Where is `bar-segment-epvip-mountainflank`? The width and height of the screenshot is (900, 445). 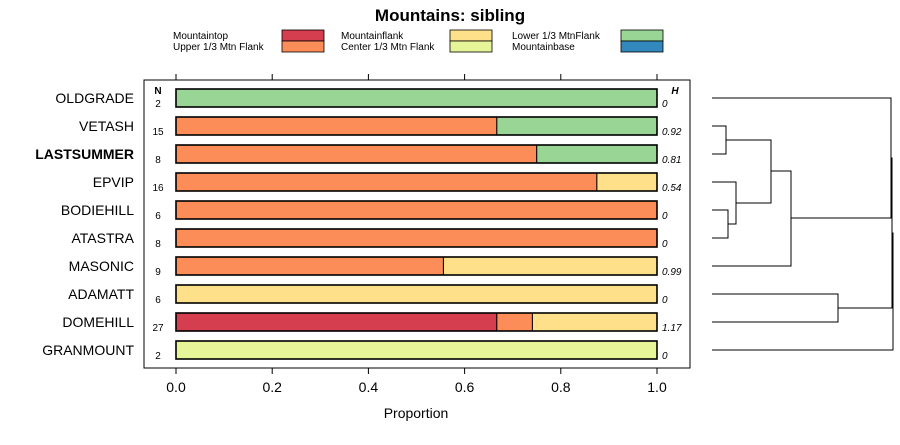 bar-segment-epvip-mountainflank is located at coordinates (627, 182).